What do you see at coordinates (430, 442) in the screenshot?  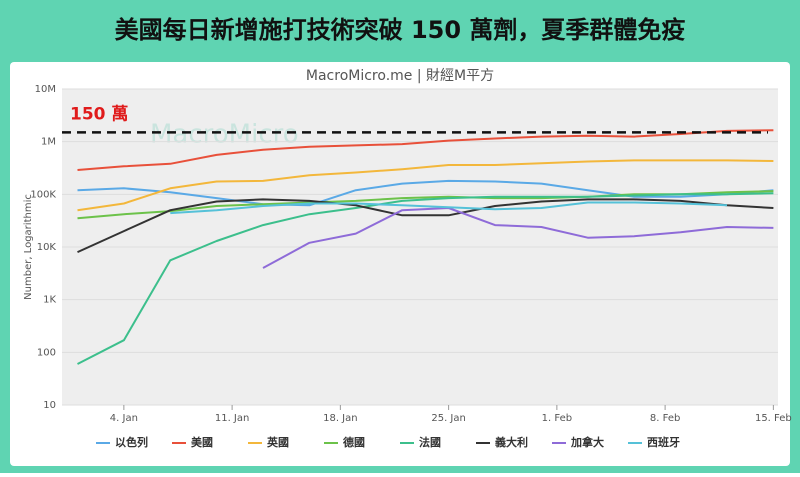 I see `legend-label: 法國` at bounding box center [430, 442].